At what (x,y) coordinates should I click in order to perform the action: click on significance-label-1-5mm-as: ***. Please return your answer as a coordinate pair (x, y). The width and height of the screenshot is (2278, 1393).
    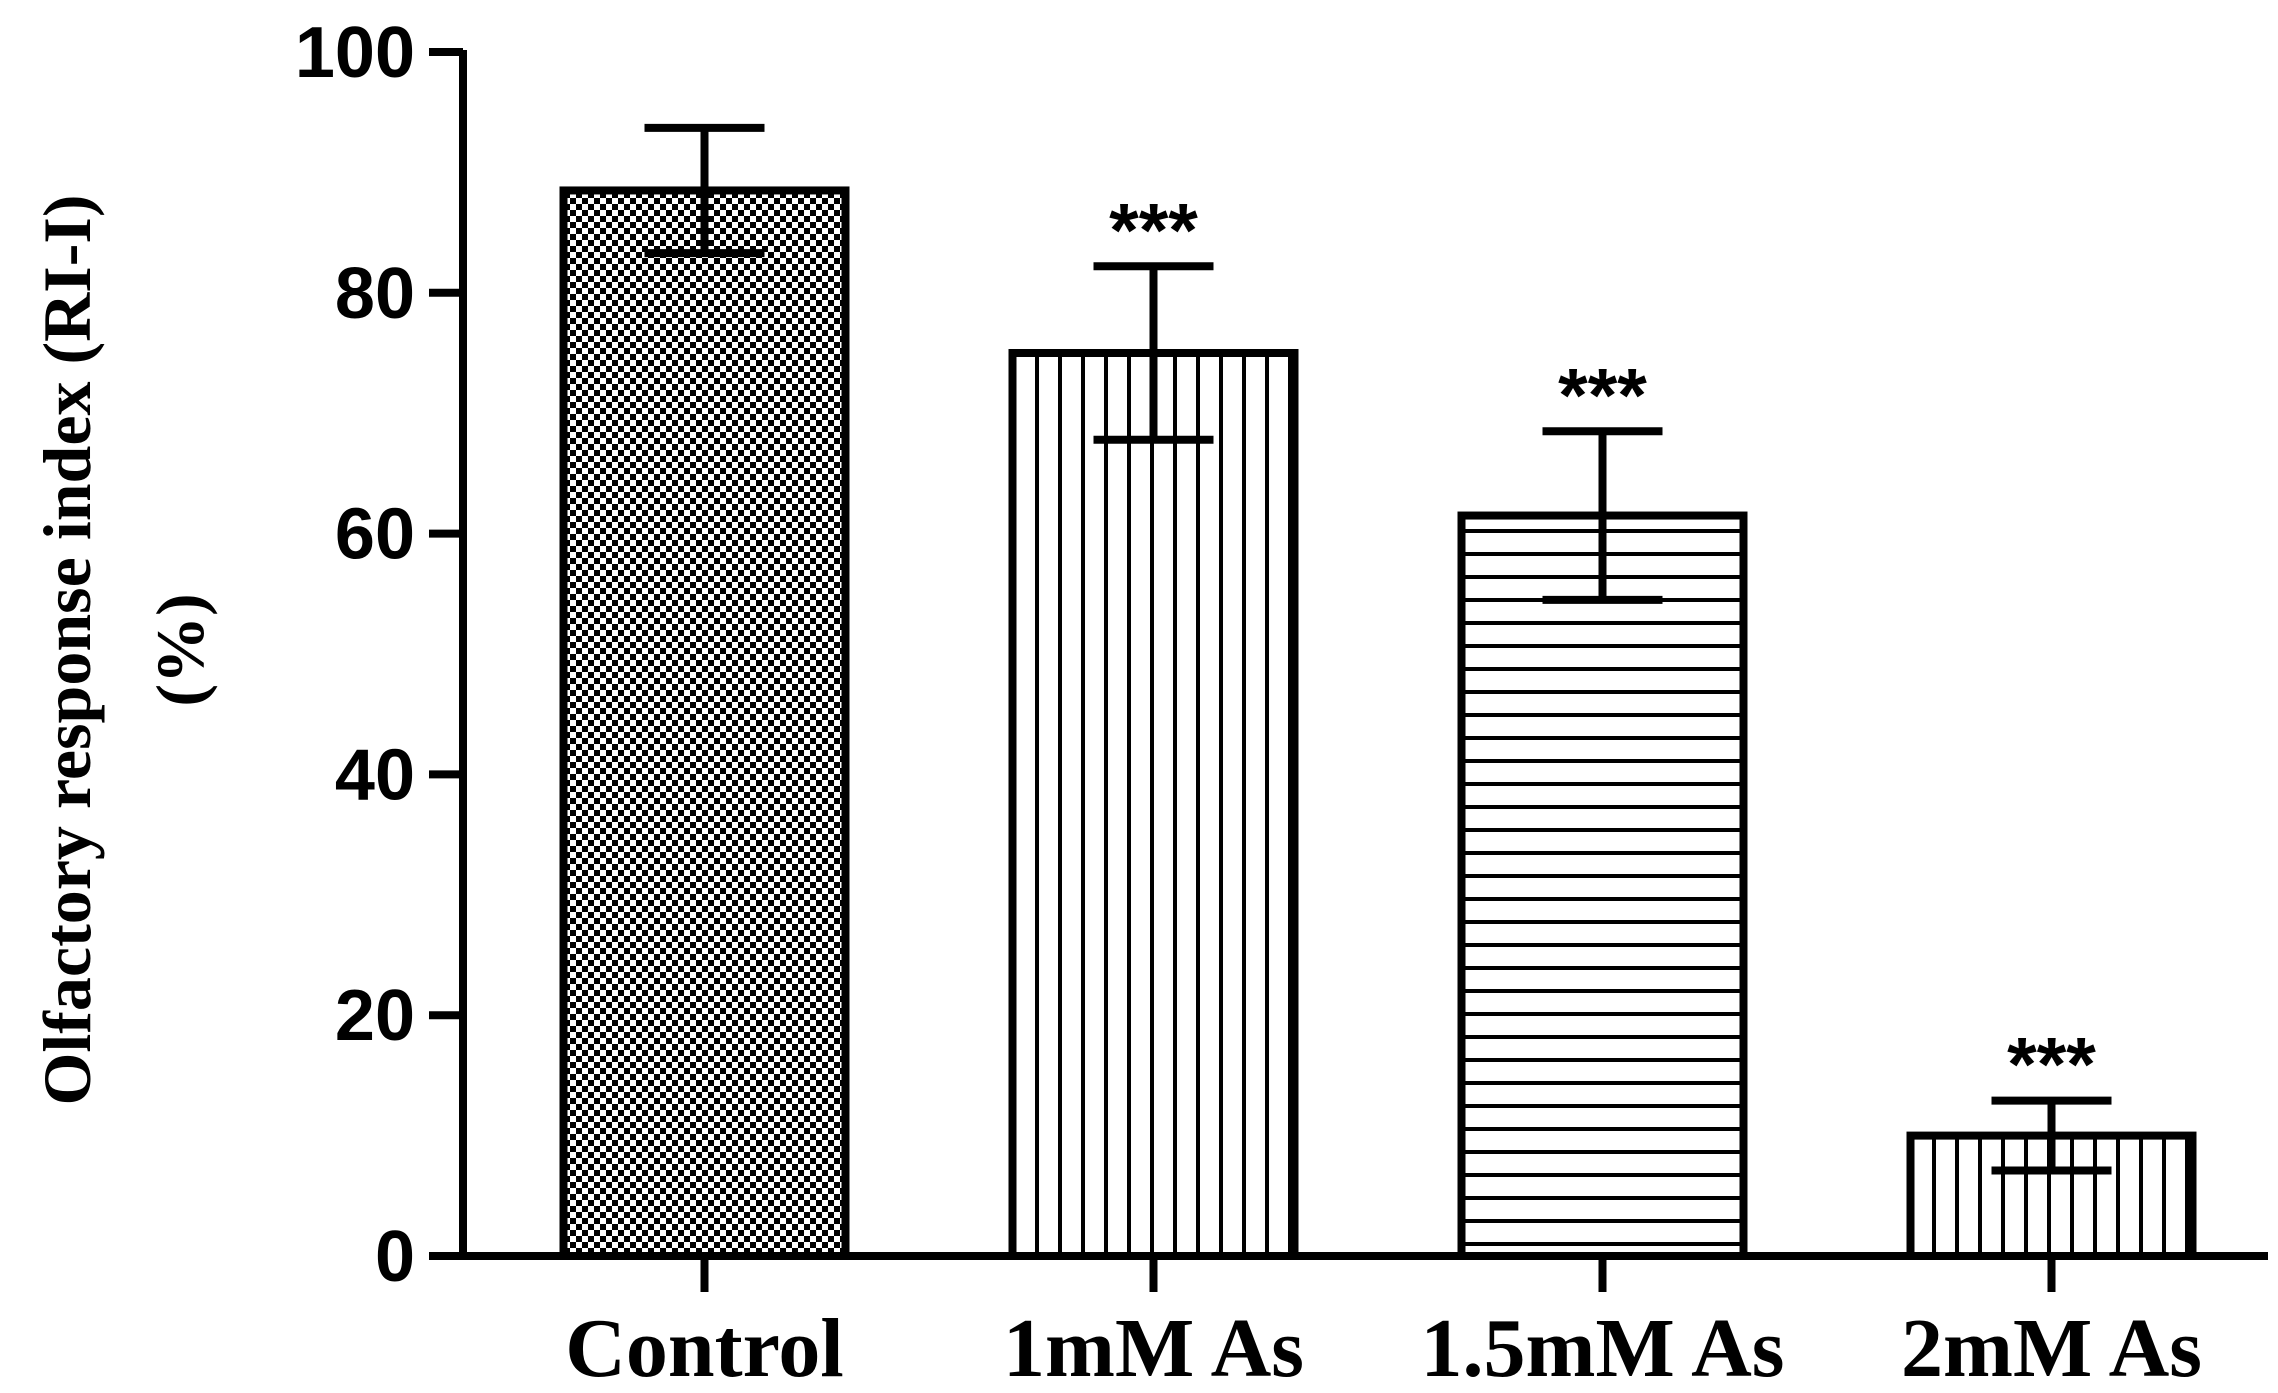
    Looking at the image, I should click on (1602, 395).